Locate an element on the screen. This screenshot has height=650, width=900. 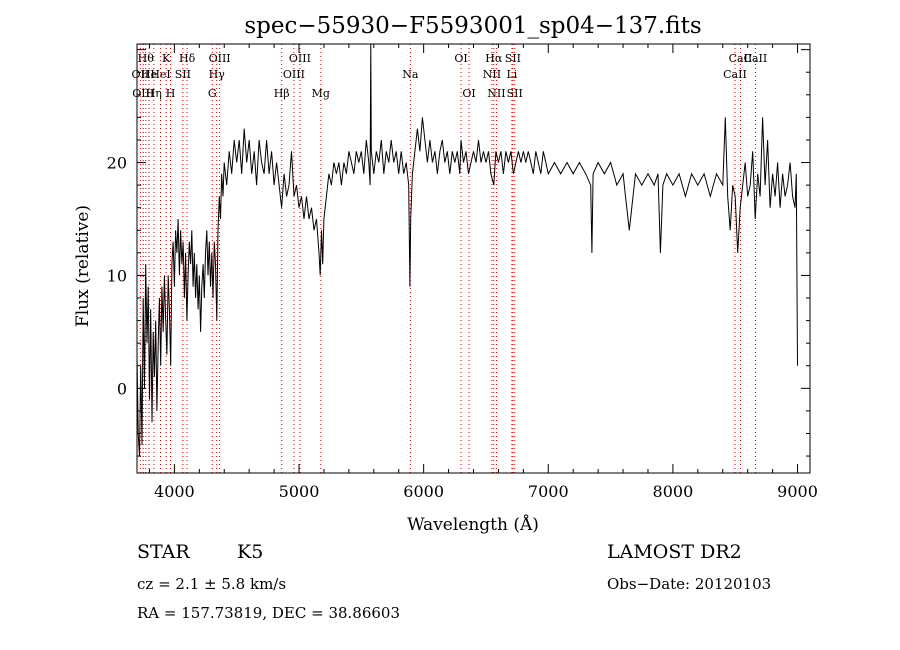
spectral-line-label: Hη is located at coordinates (154, 93).